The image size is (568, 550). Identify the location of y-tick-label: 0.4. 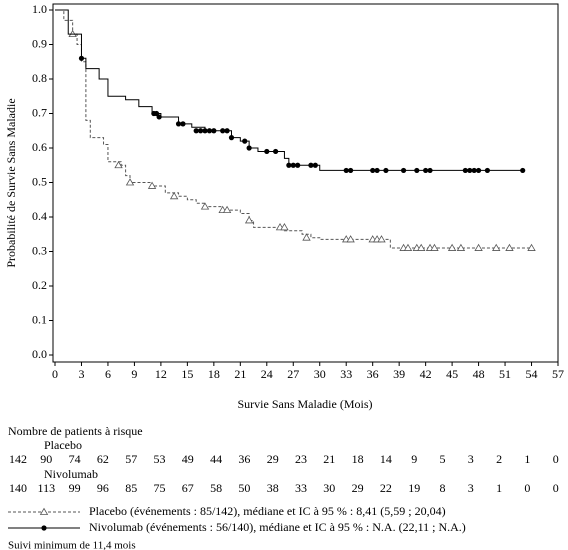
(39, 216).